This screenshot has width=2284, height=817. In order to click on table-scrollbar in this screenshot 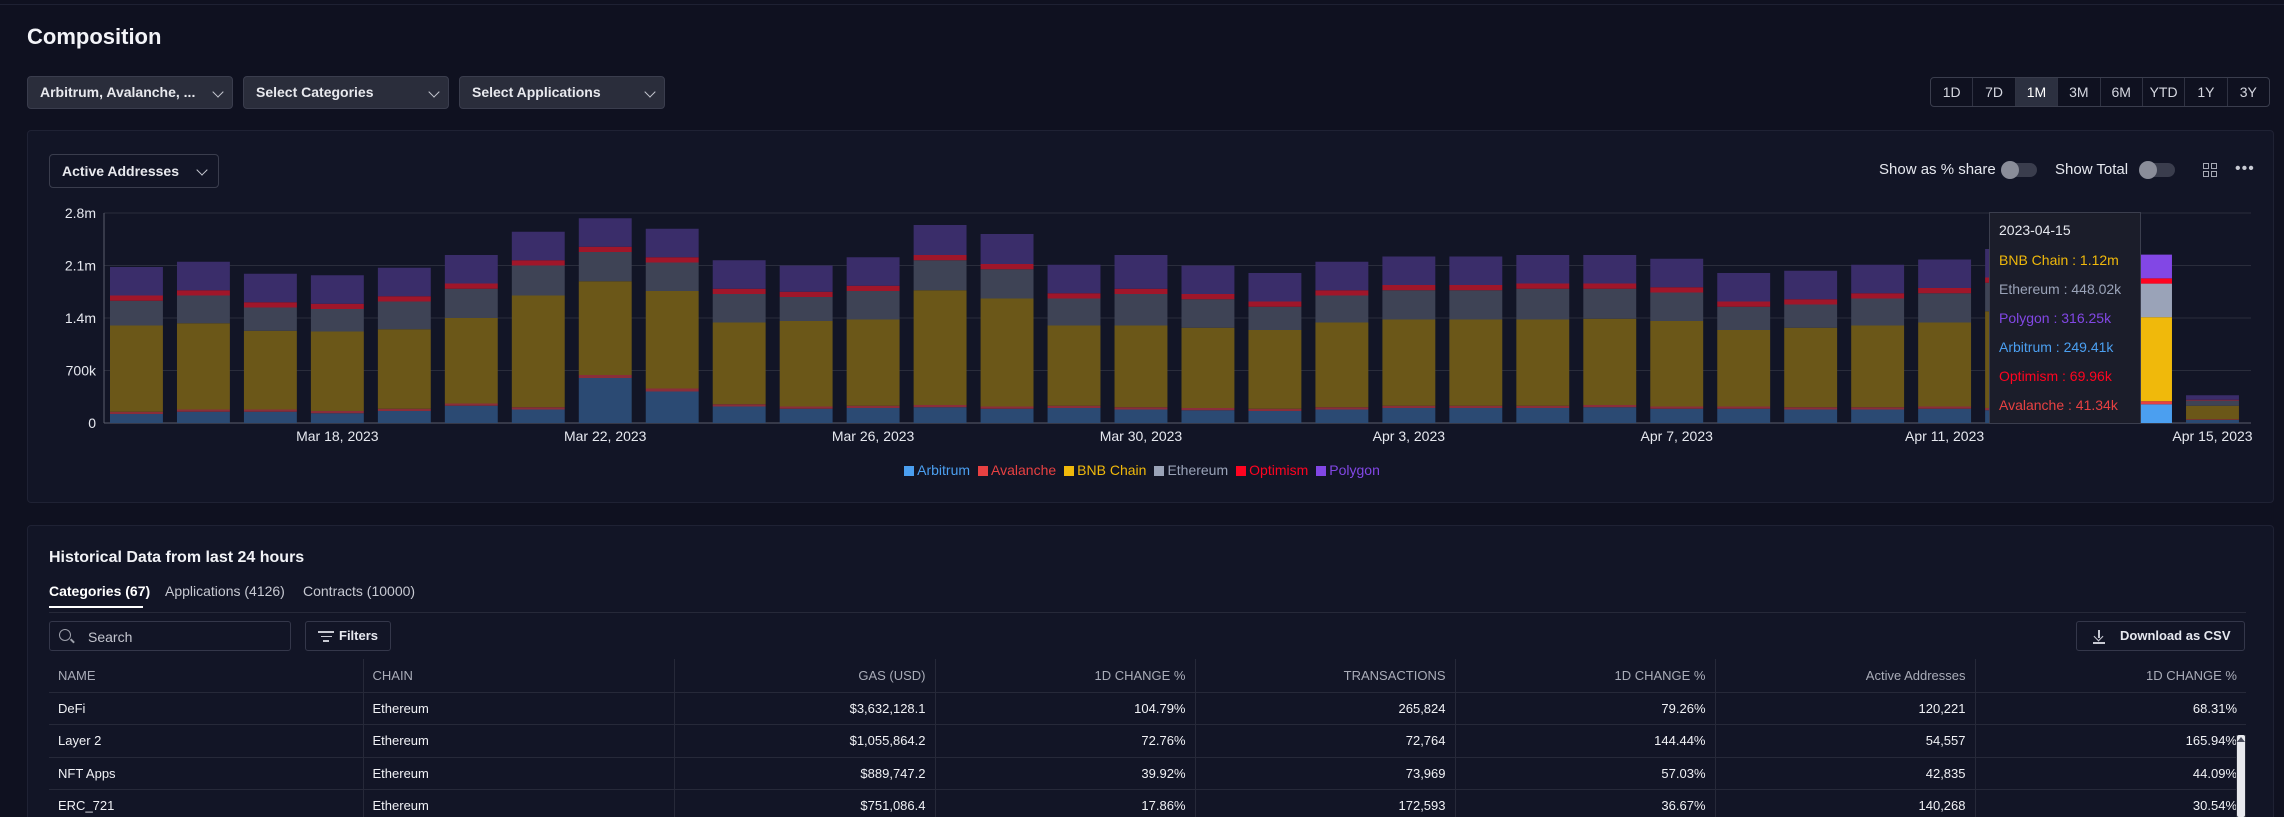, I will do `click(2241, 776)`.